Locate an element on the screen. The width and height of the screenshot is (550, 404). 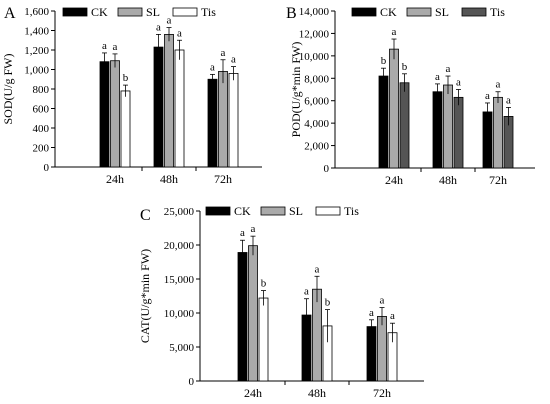
y-tick-label: 1,200 is located at coordinates (36, 51).